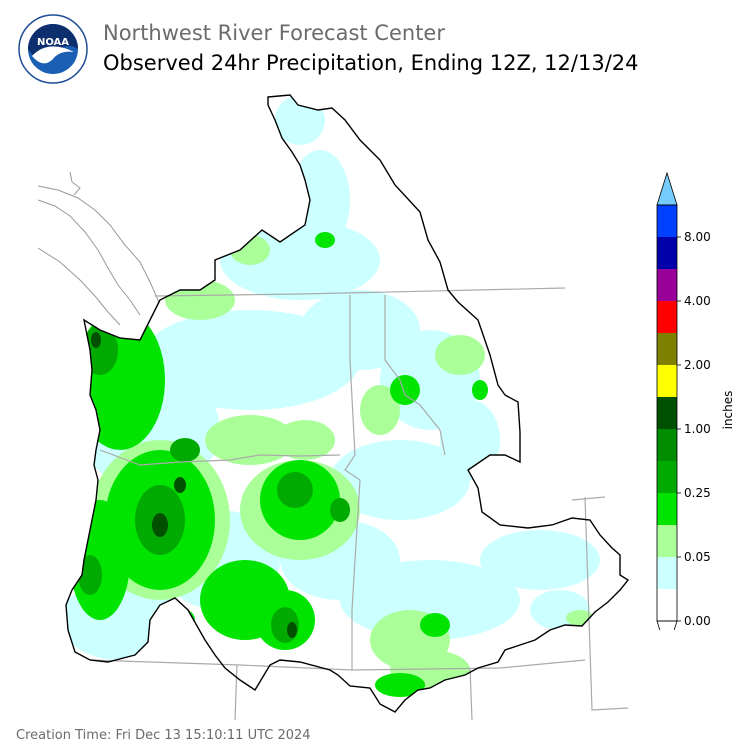 This screenshot has height=756, width=756. Describe the element at coordinates (274, 33) in the screenshot. I see `agency-title: Northwest River Forecast Center` at that location.